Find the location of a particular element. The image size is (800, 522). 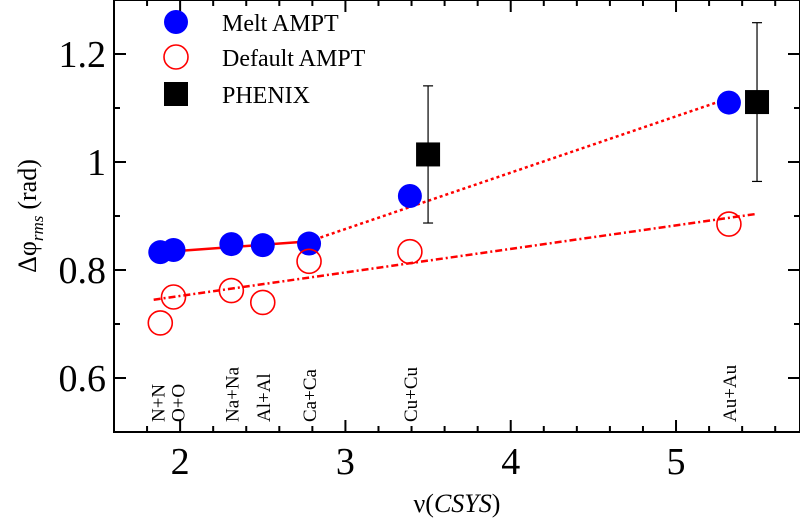

system-label: N+N is located at coordinates (158, 403).